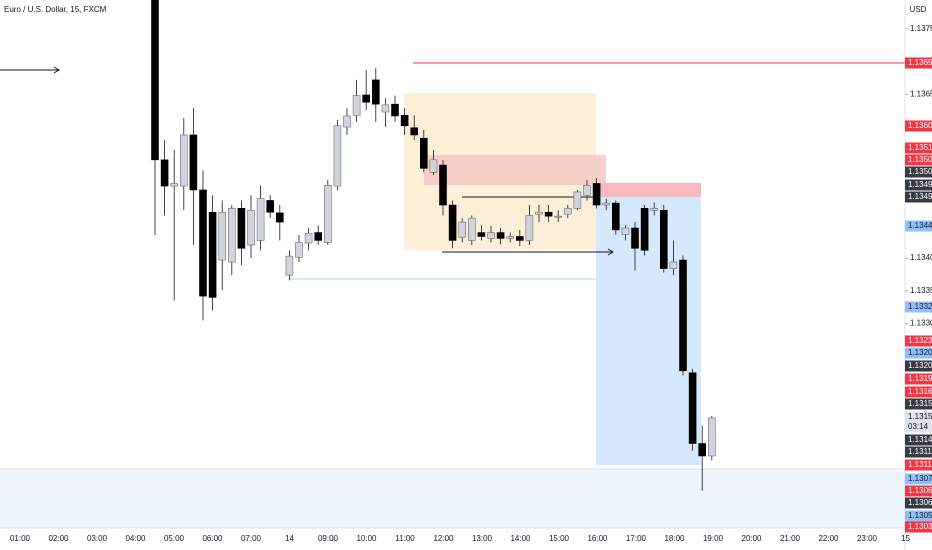 Image resolution: width=932 pixels, height=550 pixels. What do you see at coordinates (918, 9) in the screenshot?
I see `currency-label: USD` at bounding box center [918, 9].